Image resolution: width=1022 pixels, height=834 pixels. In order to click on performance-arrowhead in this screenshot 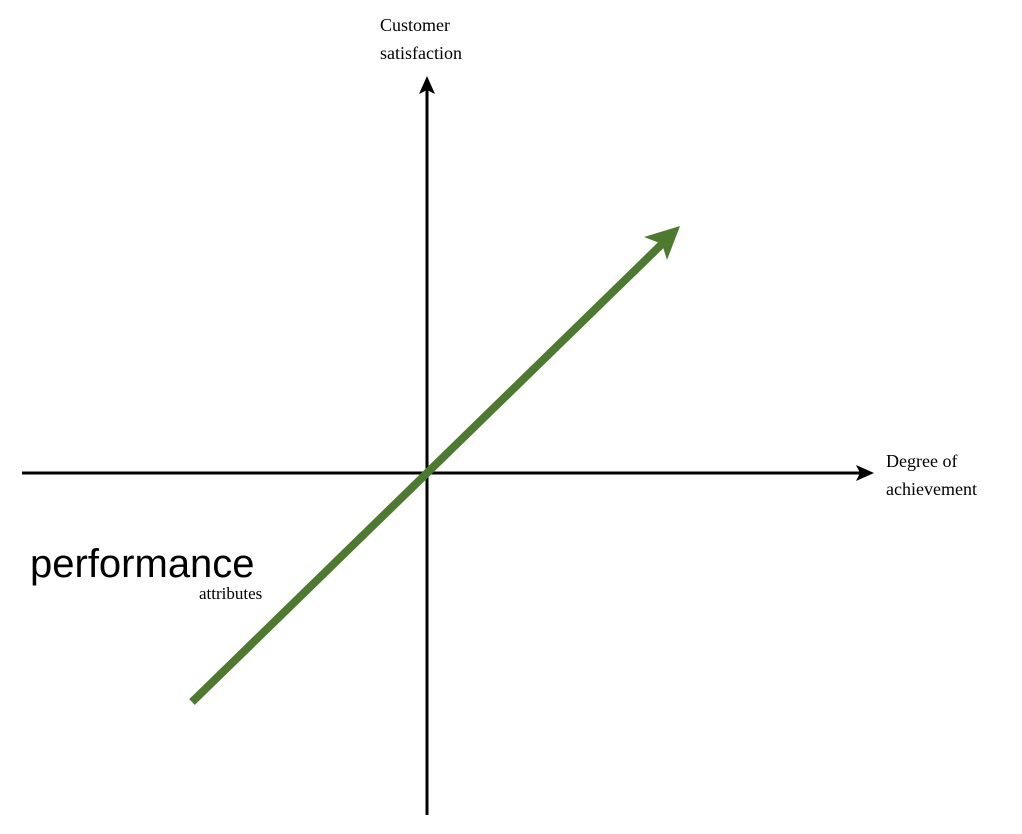, I will do `click(662, 243)`.